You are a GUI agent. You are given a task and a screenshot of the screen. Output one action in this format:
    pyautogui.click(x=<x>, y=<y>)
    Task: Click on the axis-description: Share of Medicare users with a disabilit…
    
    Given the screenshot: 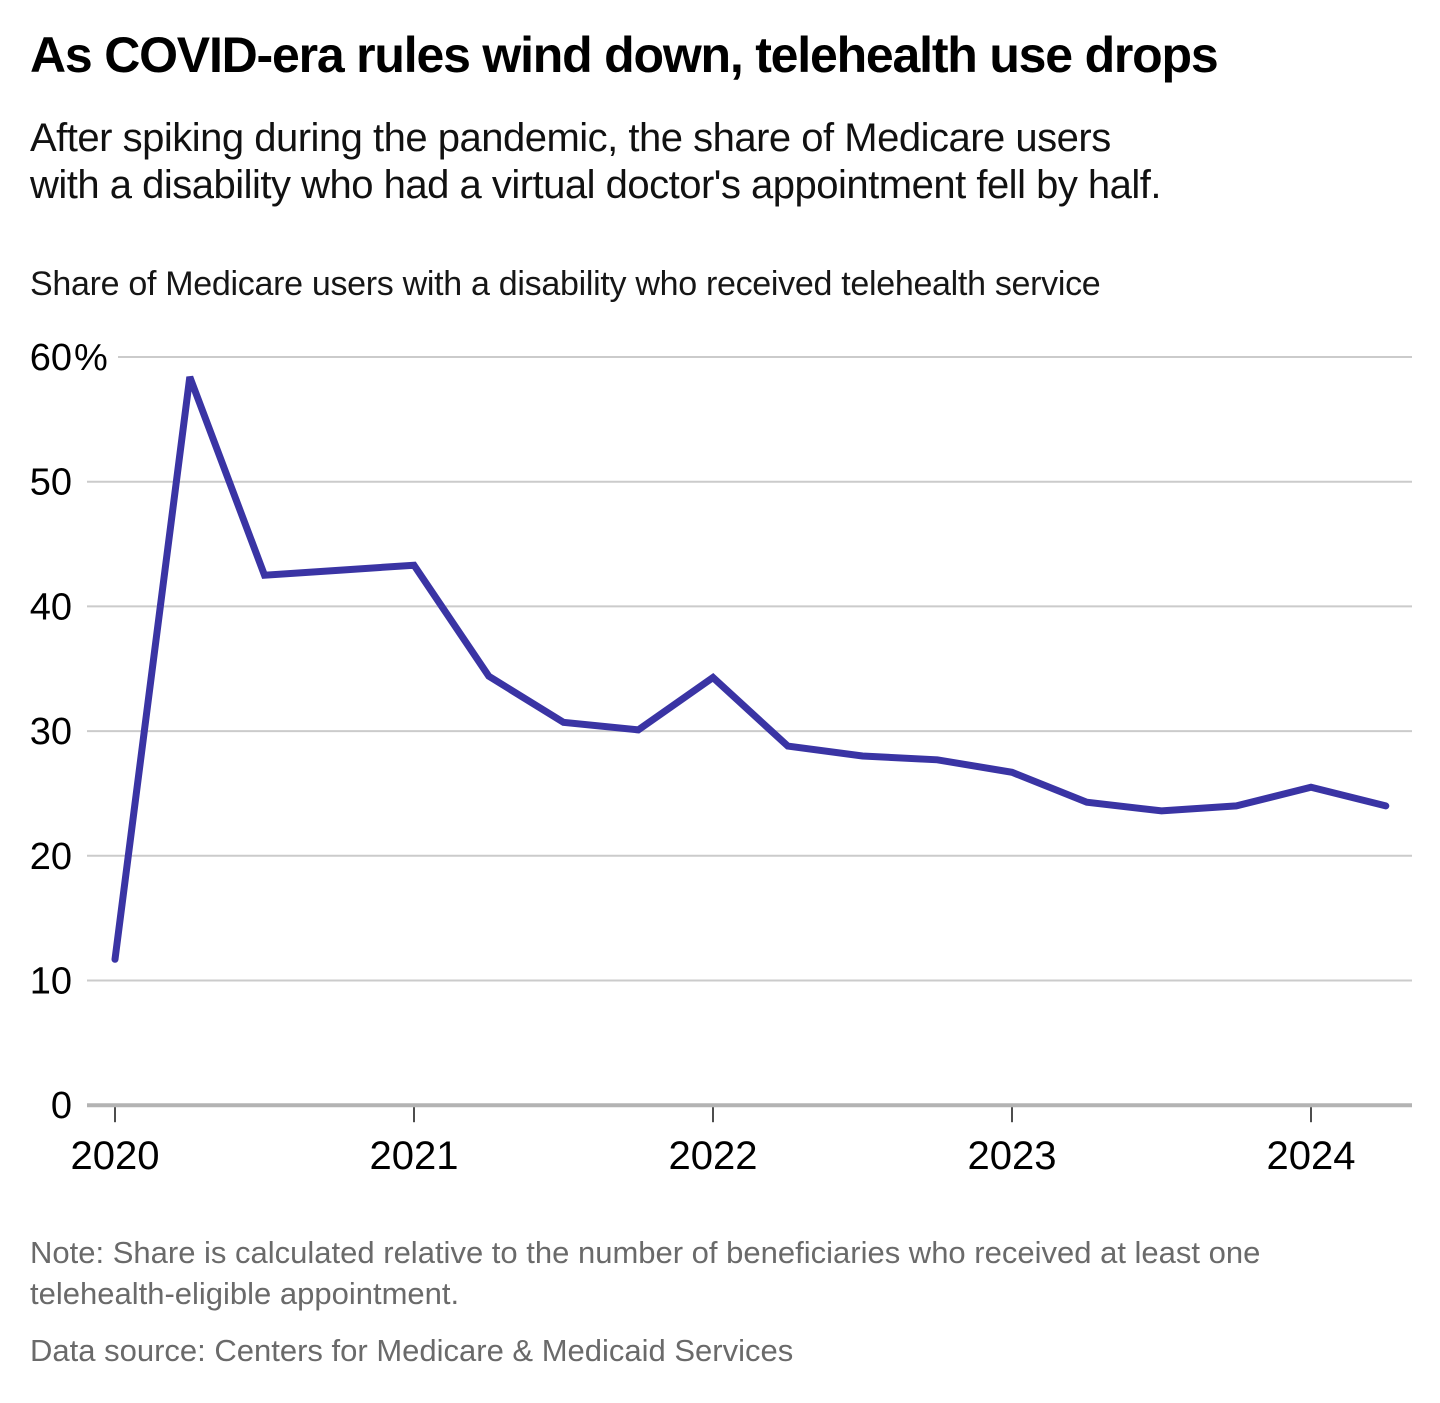 What is the action you would take?
    pyautogui.click(x=565, y=283)
    